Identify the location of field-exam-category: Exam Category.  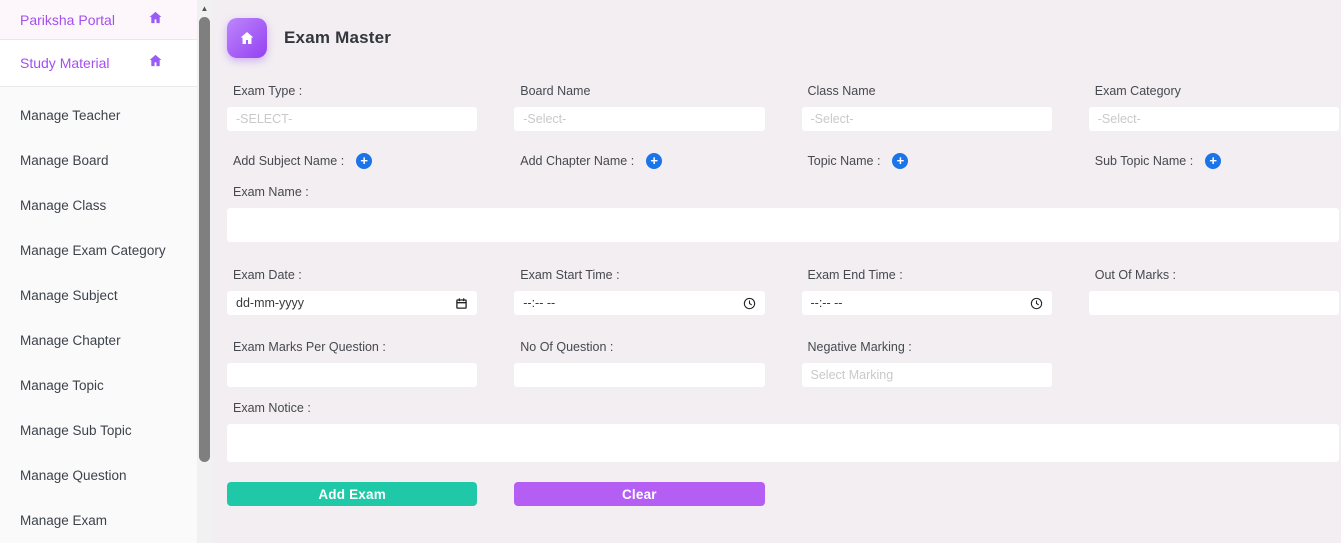
(1213, 107).